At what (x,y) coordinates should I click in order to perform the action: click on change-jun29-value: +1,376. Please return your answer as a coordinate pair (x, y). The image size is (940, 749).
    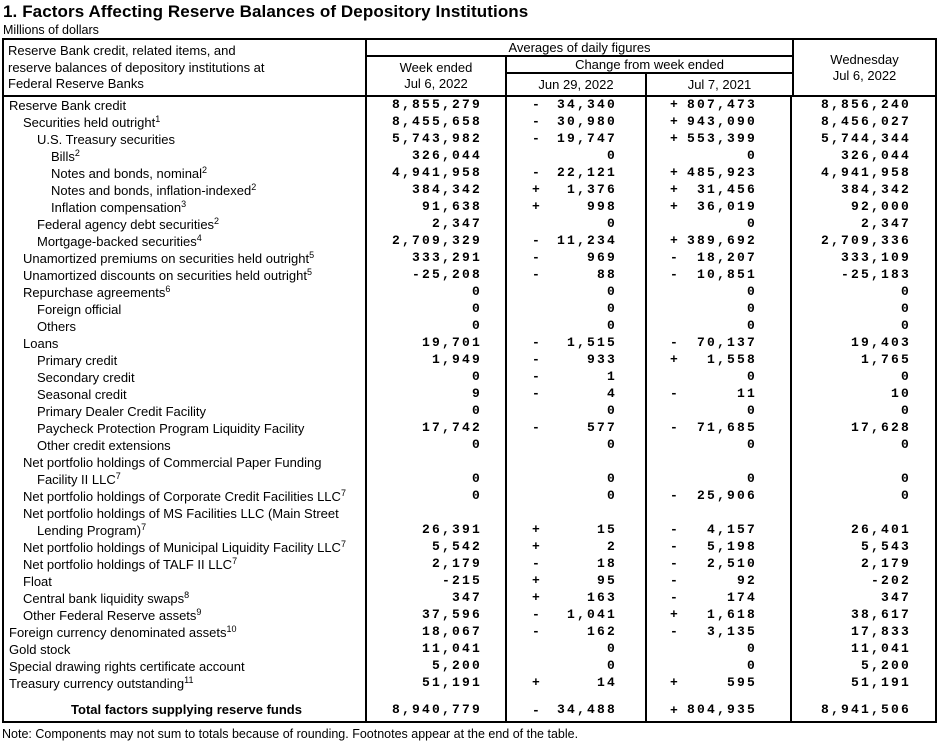
    Looking at the image, I should click on (577, 190).